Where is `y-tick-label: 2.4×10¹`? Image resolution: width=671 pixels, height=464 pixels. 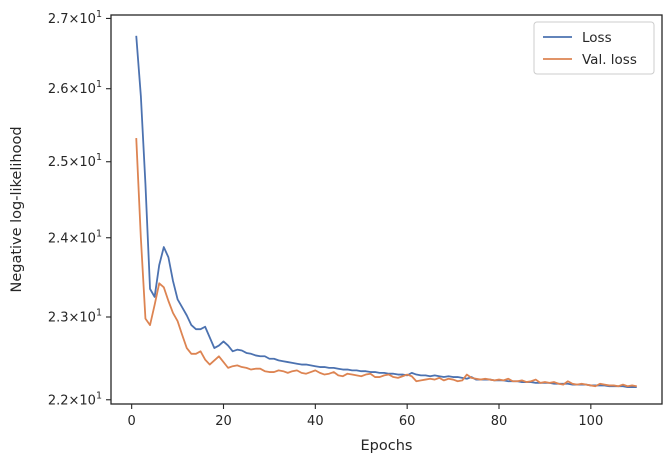 y-tick-label: 2.4×10¹ is located at coordinates (75, 237).